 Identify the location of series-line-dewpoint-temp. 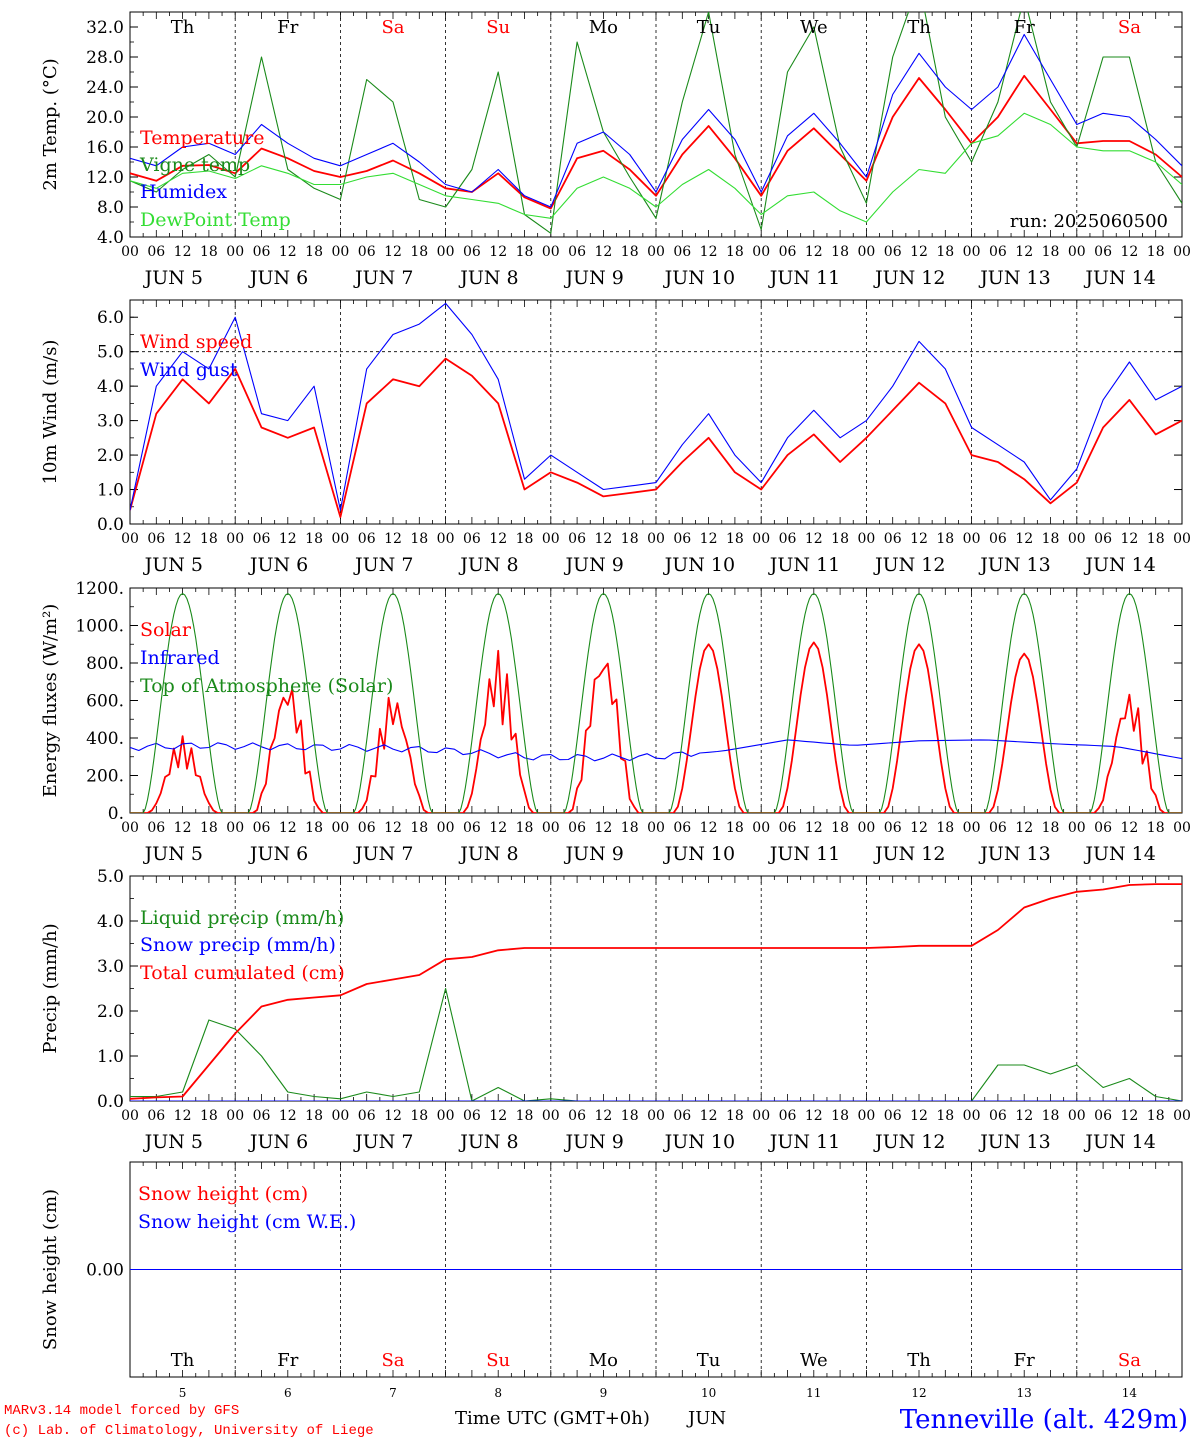
(656, 167).